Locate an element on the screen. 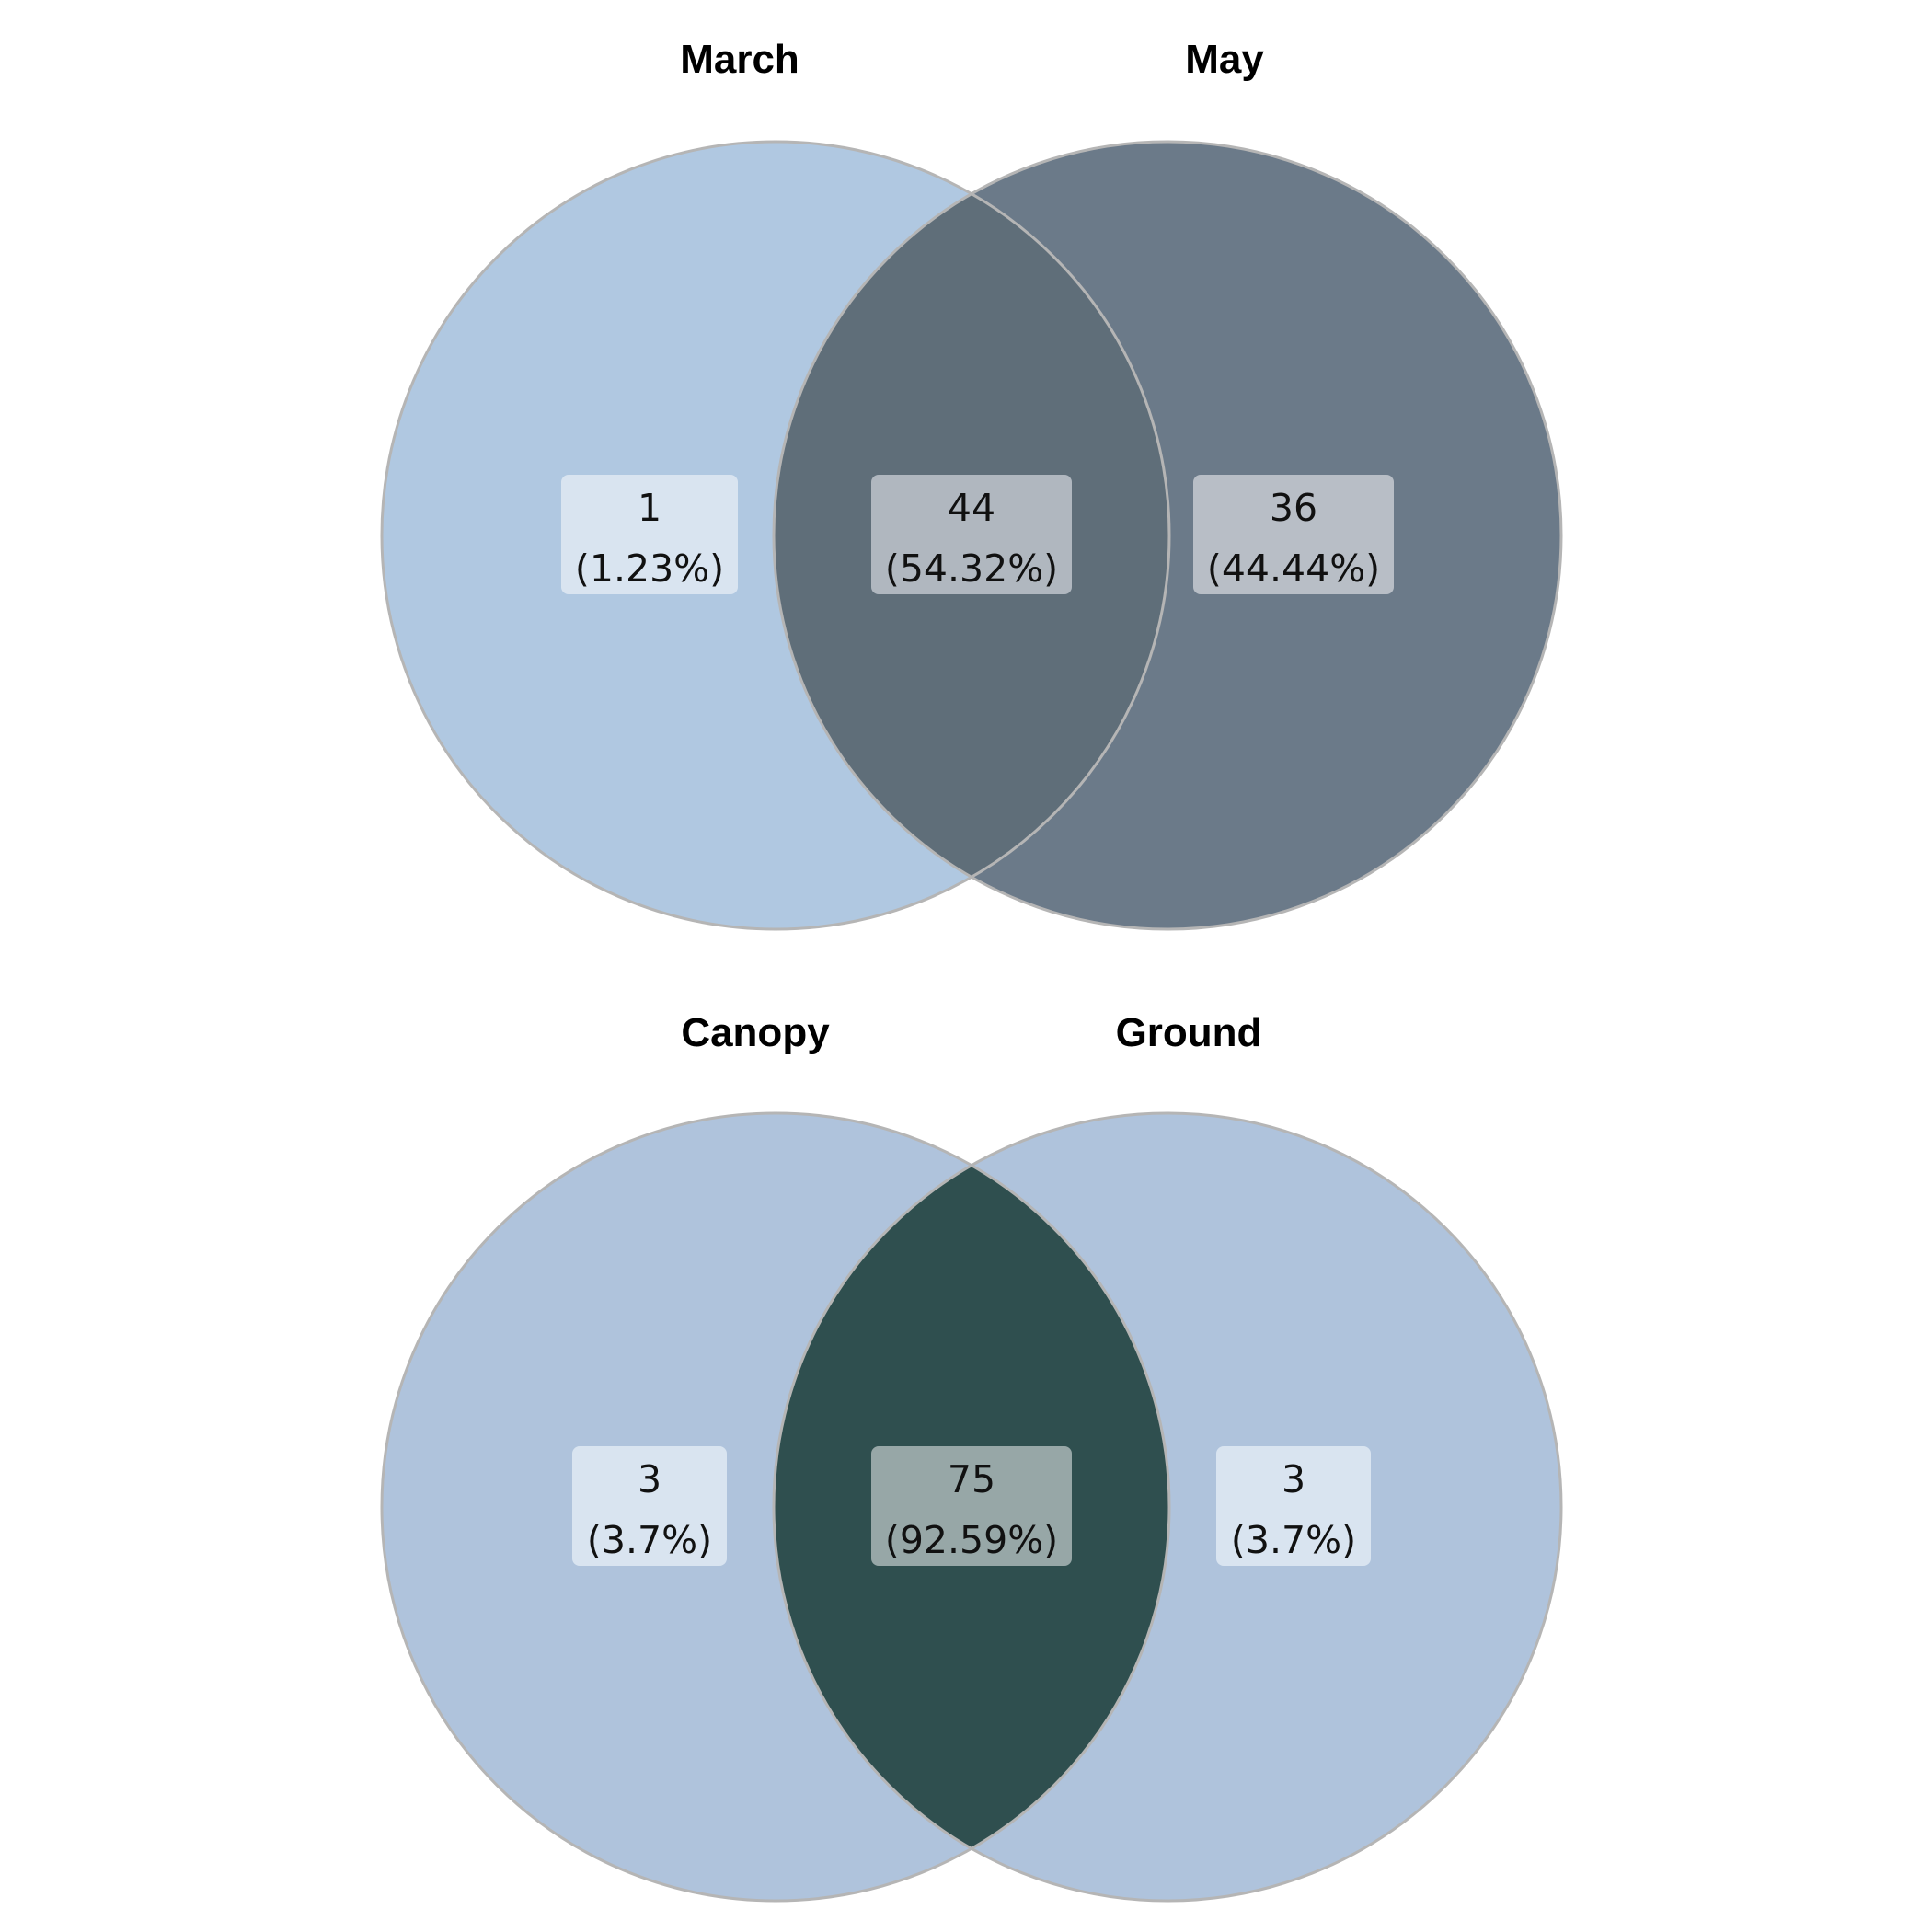 The image size is (1932, 1932). set-title-ground: Ground is located at coordinates (1189, 1032).